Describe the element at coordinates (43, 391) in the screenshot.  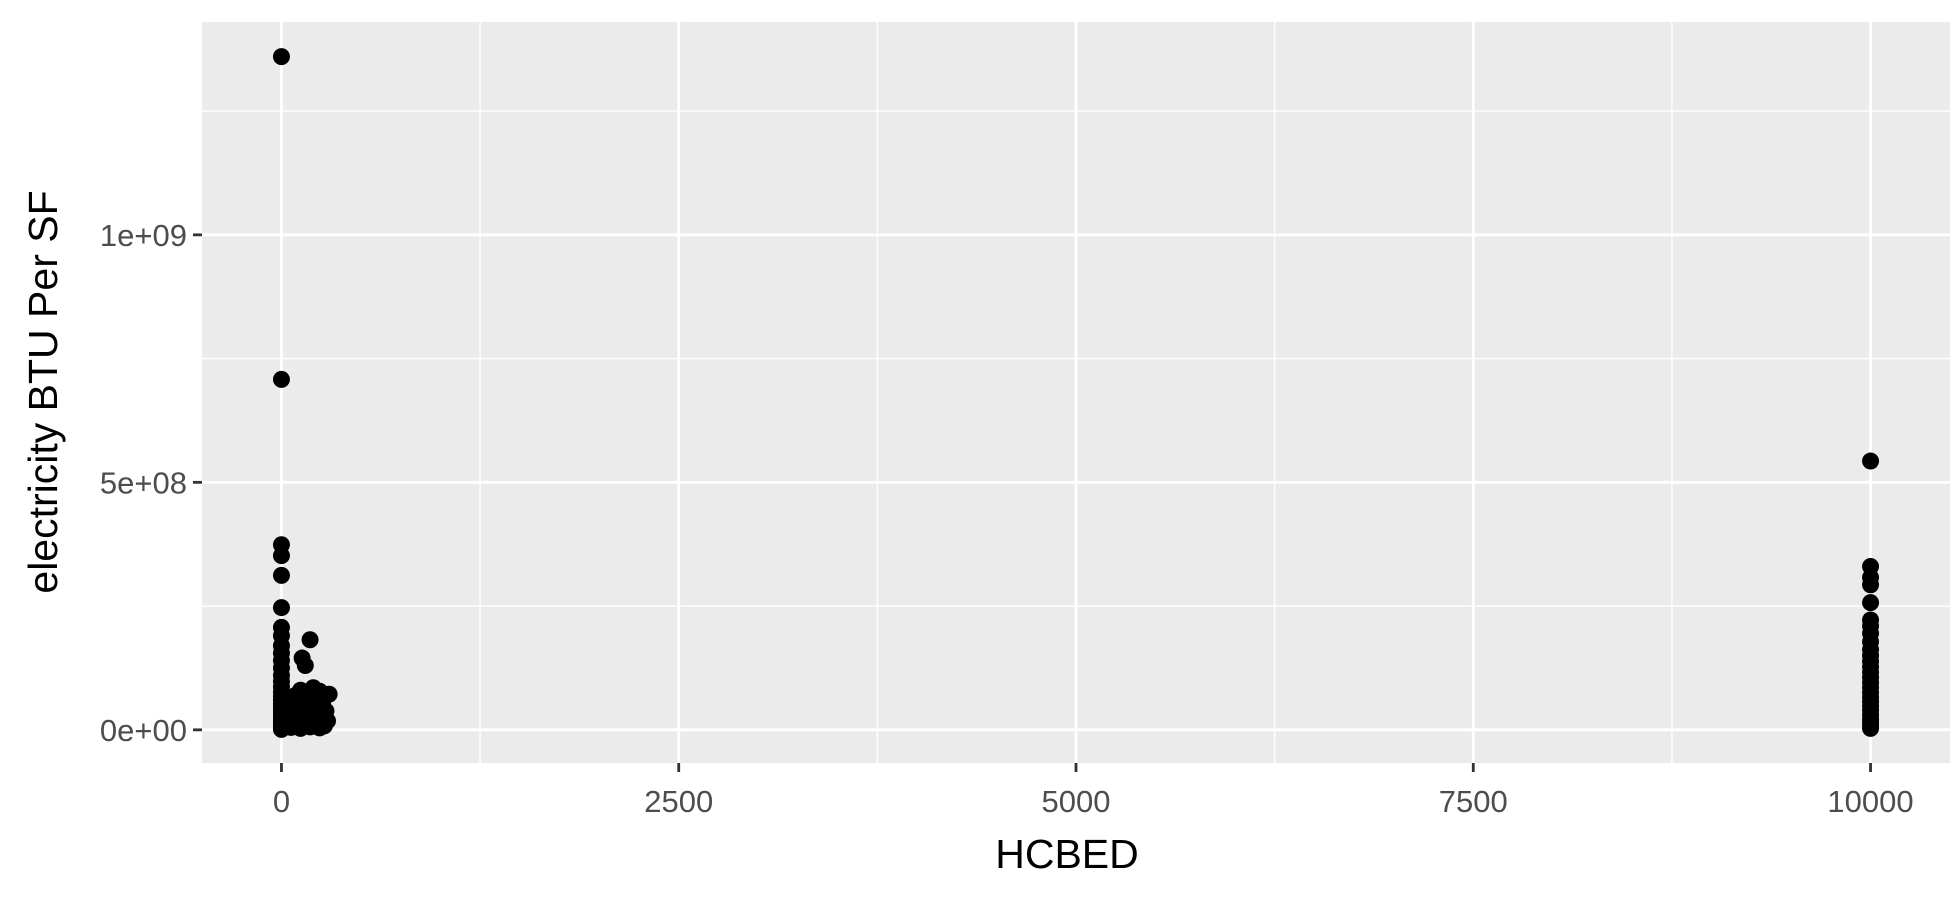
I see `y-axis-title: electricity BTU Per SF` at that location.